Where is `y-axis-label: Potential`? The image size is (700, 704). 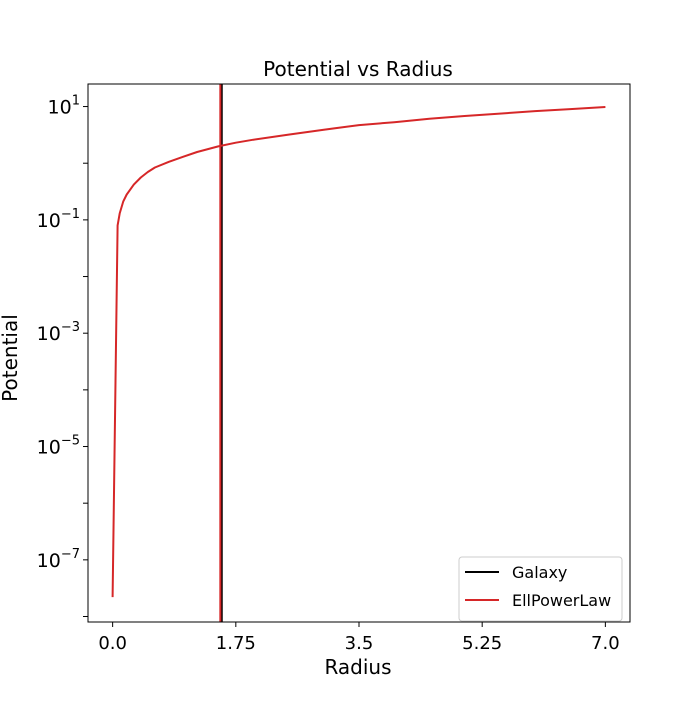
y-axis-label: Potential is located at coordinates (11, 358).